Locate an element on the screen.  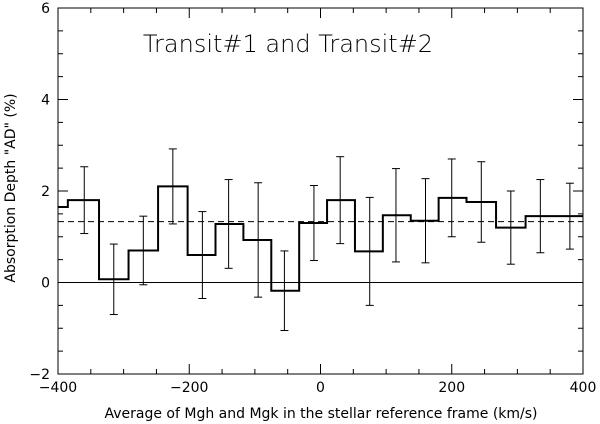
y-tick-label: −2 is located at coordinates (39, 375).